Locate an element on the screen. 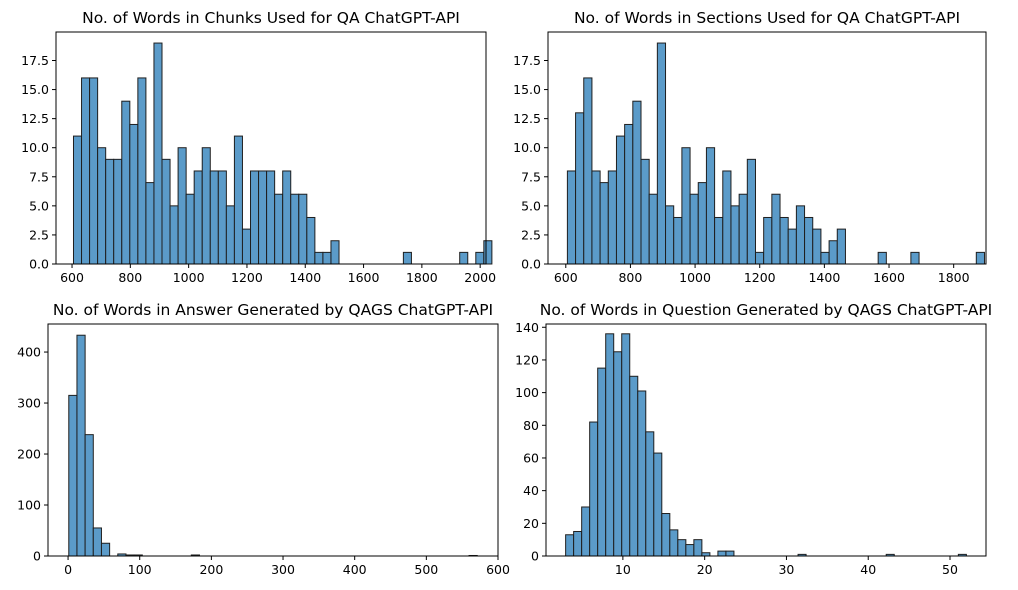 This screenshot has height=590, width=1018. answer-x-tick-label: 500 is located at coordinates (426, 569).